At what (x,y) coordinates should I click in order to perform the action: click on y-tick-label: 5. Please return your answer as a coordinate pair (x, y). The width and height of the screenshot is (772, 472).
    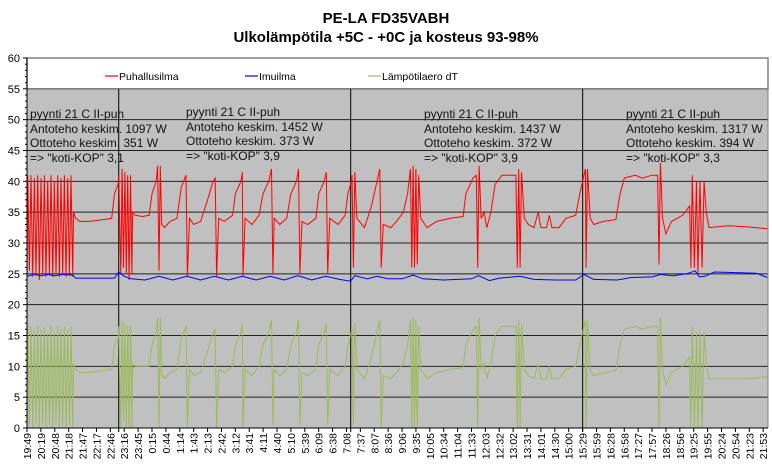
    Looking at the image, I should click on (17, 398).